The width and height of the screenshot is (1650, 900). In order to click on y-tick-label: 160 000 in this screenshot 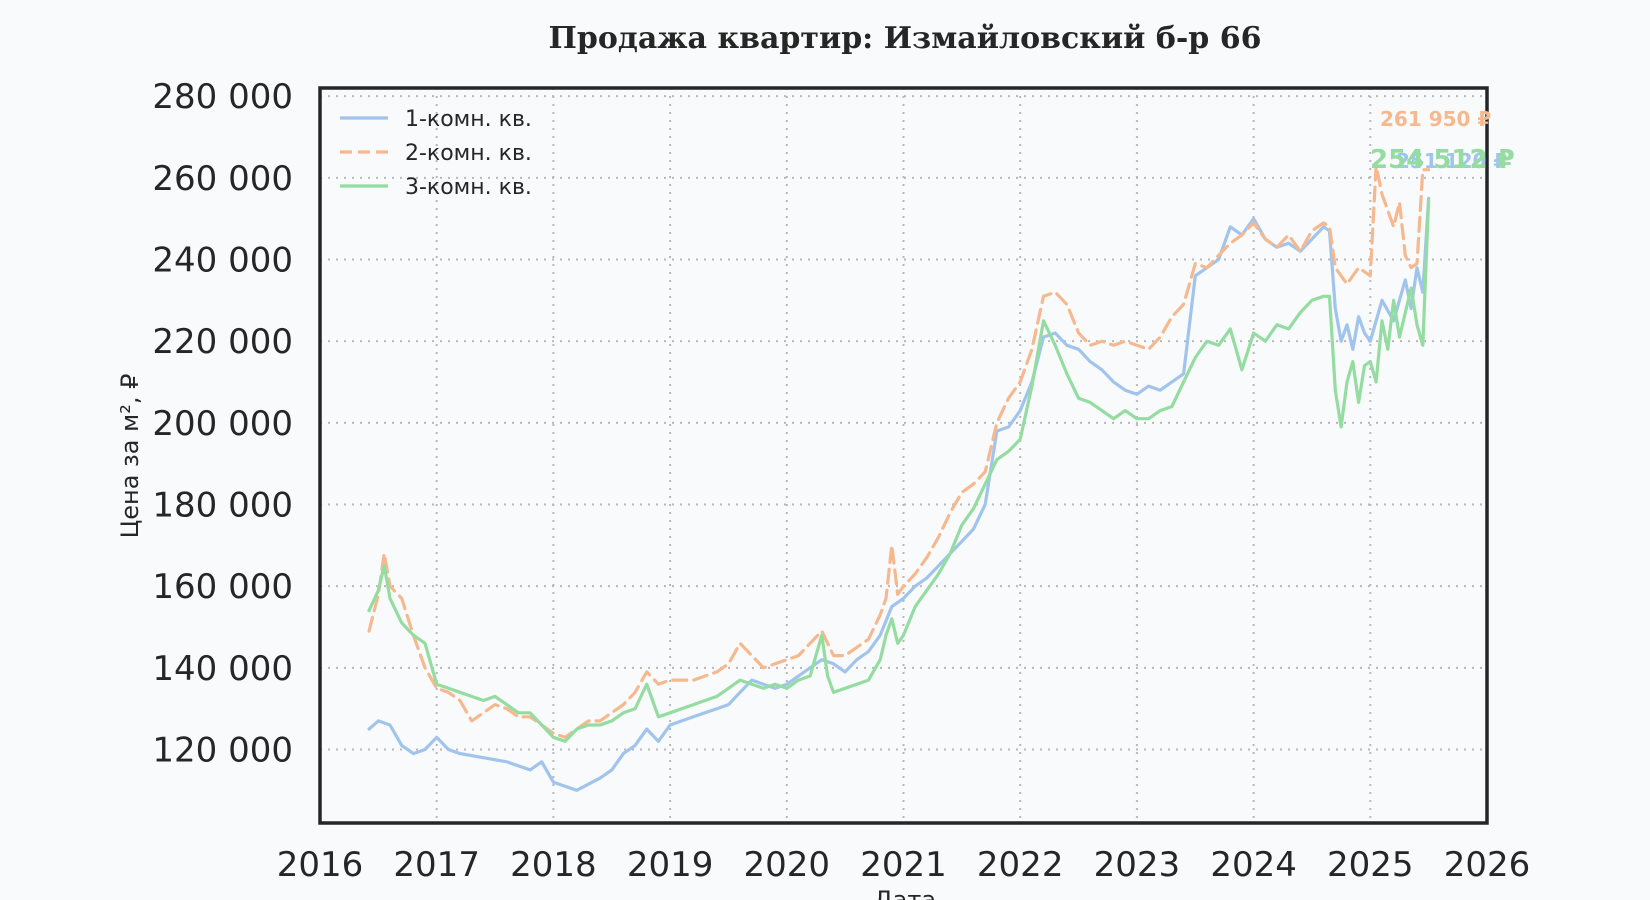, I will do `click(222, 587)`.